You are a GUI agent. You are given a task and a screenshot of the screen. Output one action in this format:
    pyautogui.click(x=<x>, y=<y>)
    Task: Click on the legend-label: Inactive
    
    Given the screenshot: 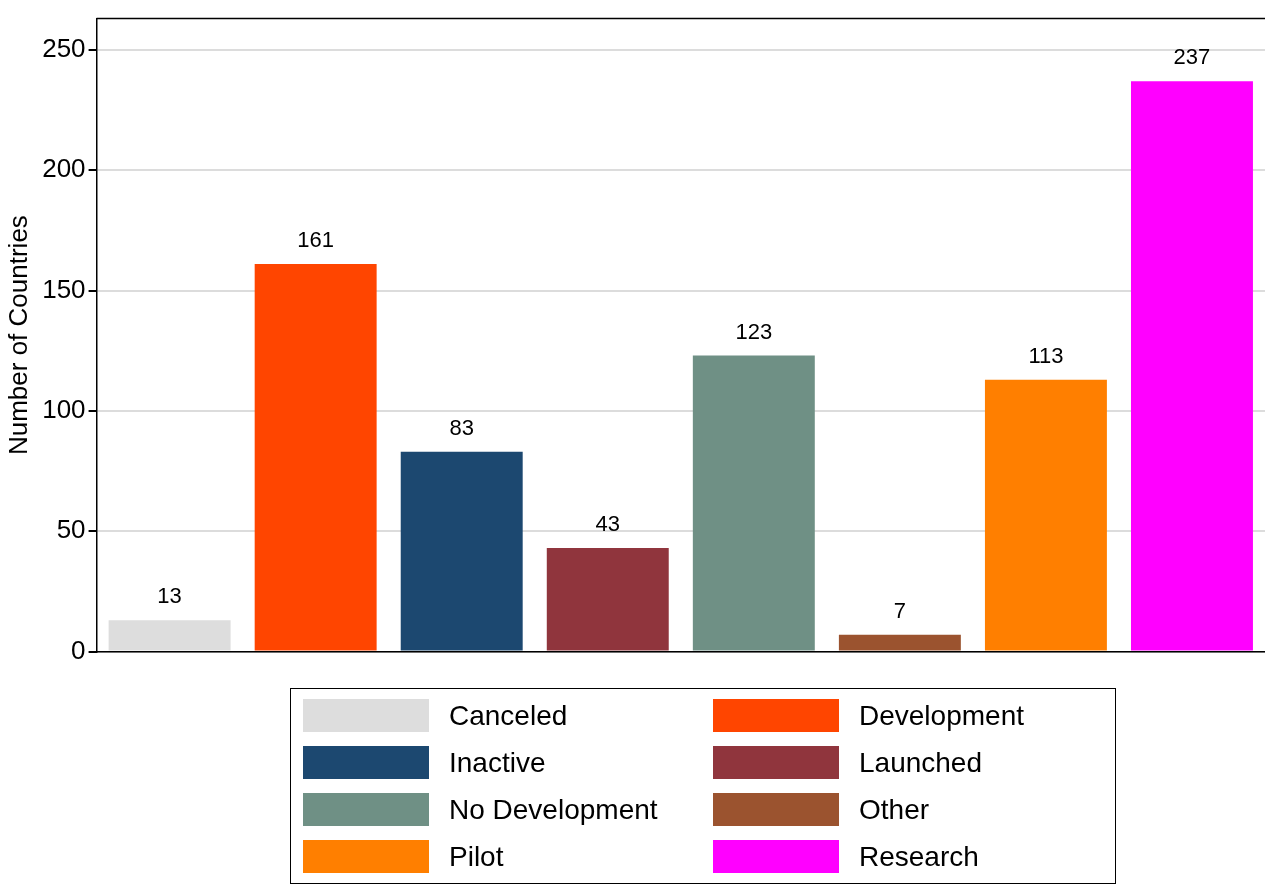 What is the action you would take?
    pyautogui.click(x=497, y=762)
    